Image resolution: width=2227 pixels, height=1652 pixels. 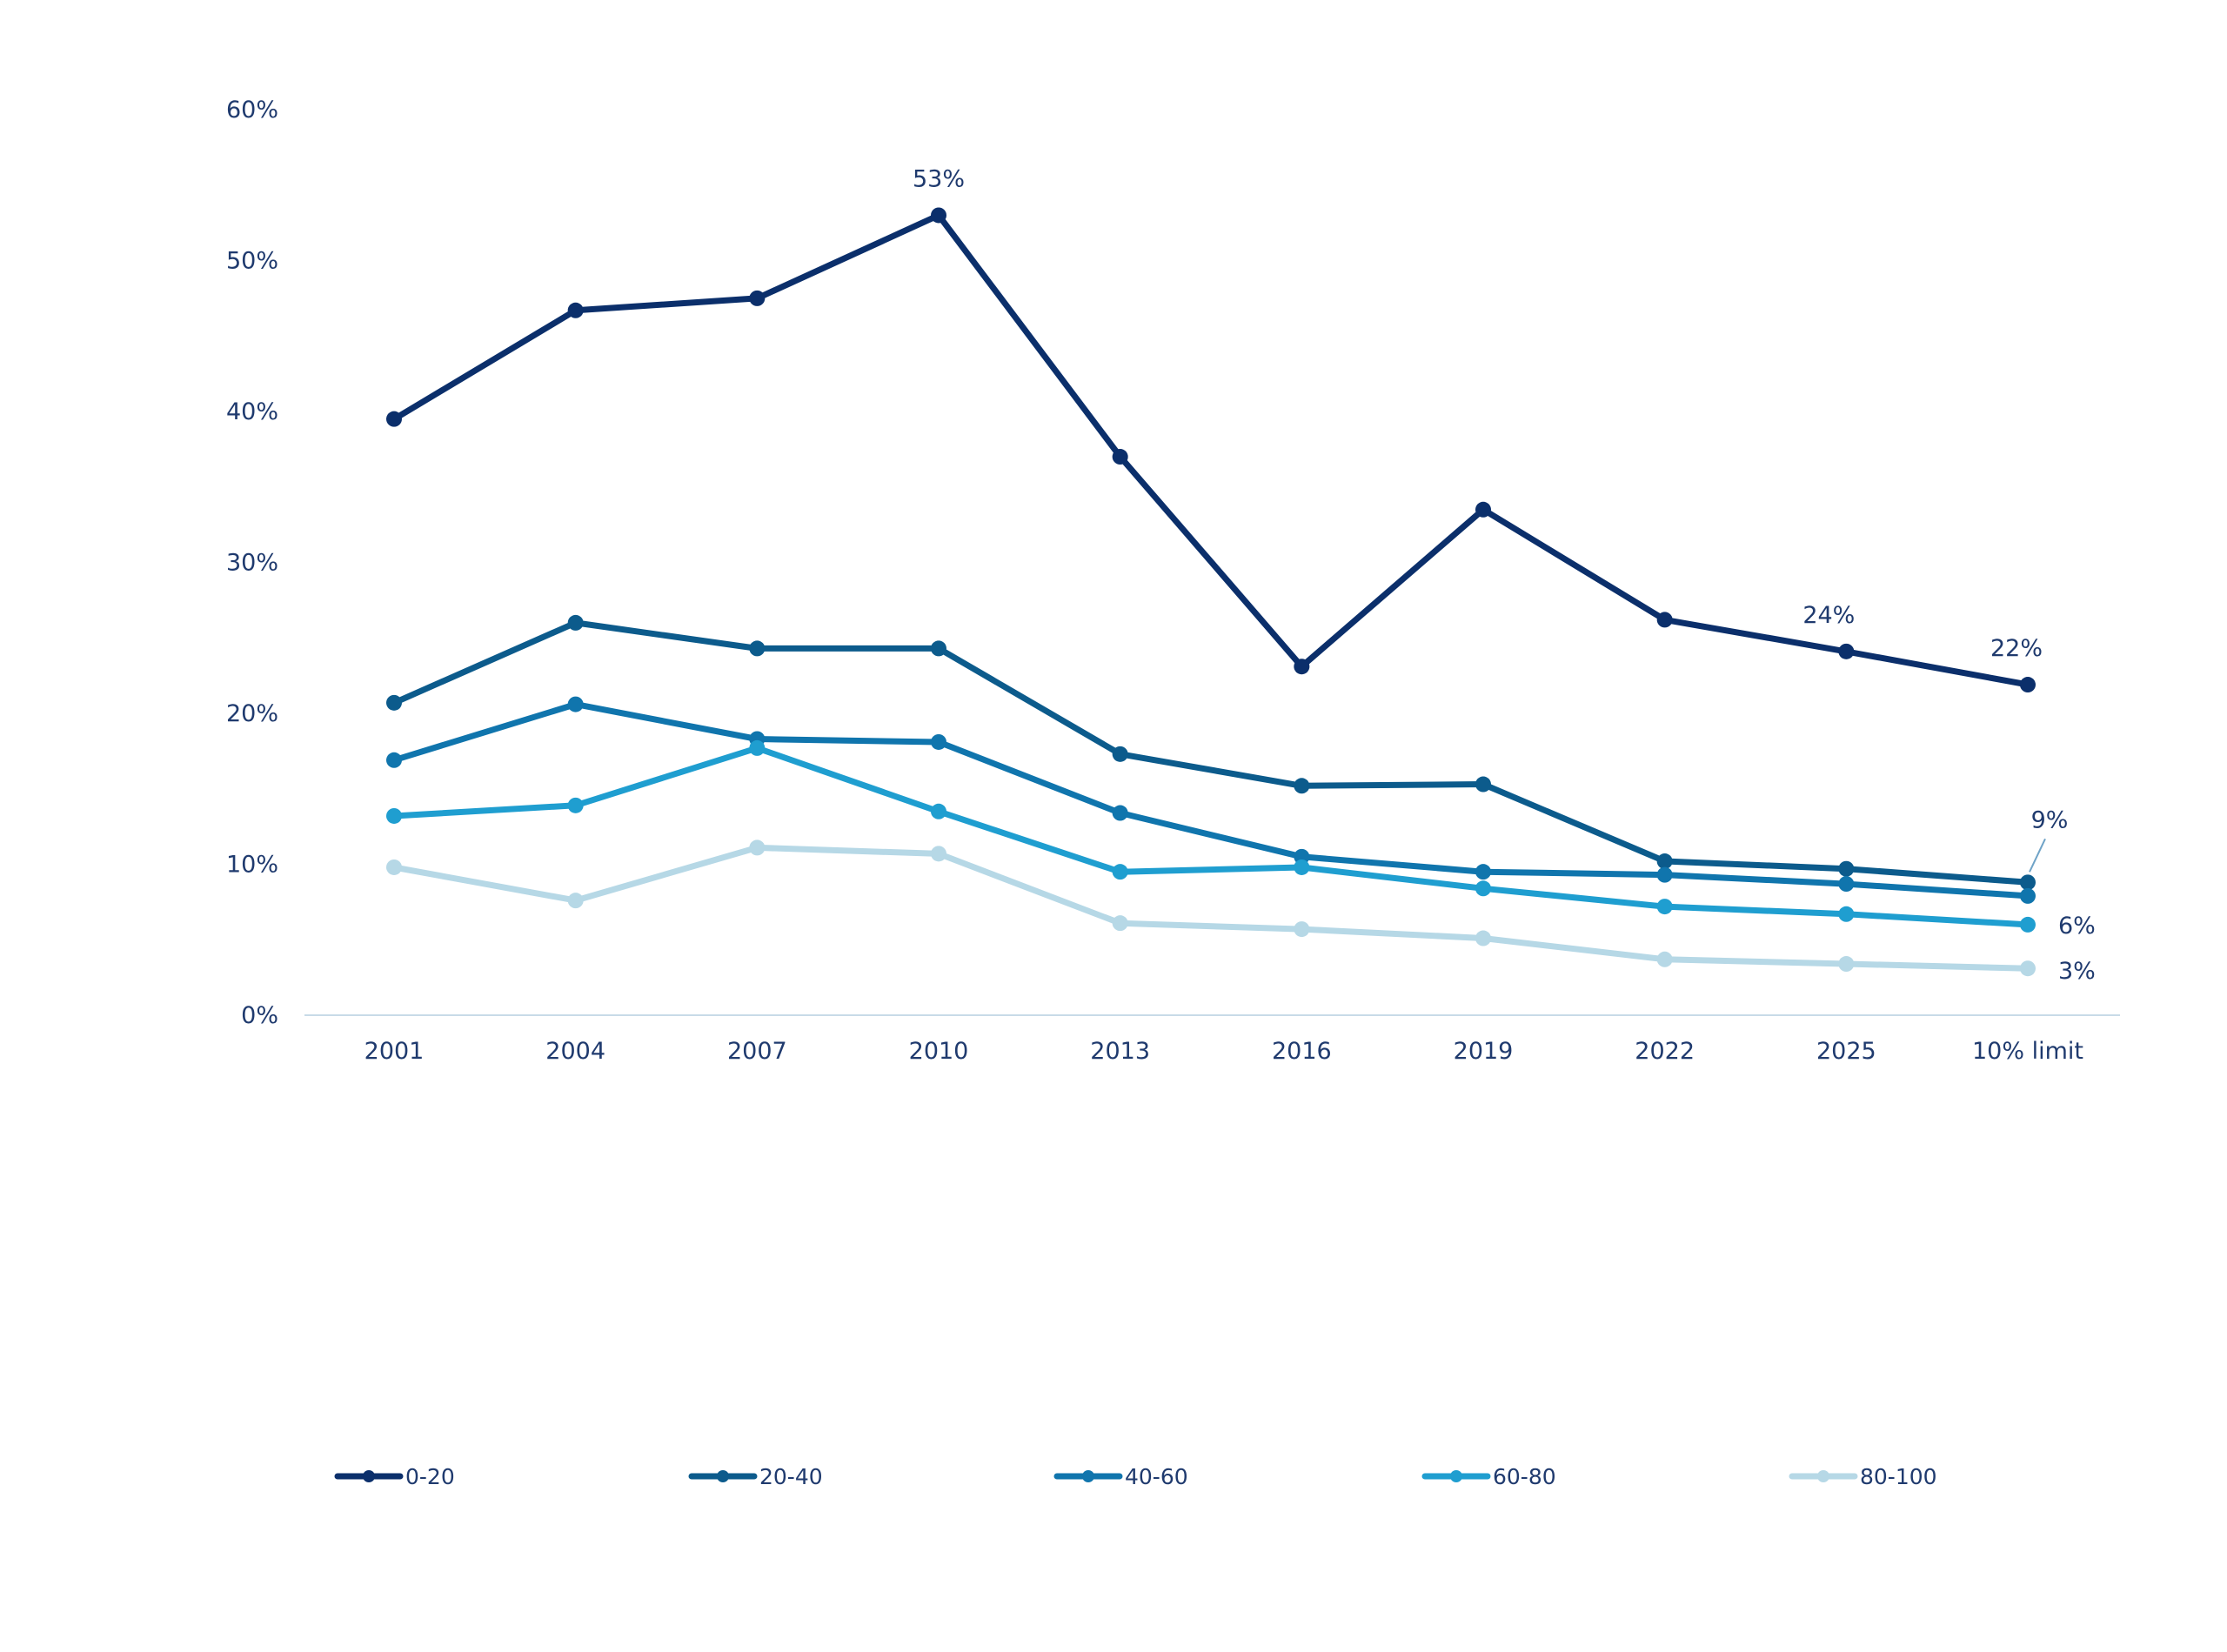 I want to click on y-tick-label: 50%, so click(x=252, y=261).